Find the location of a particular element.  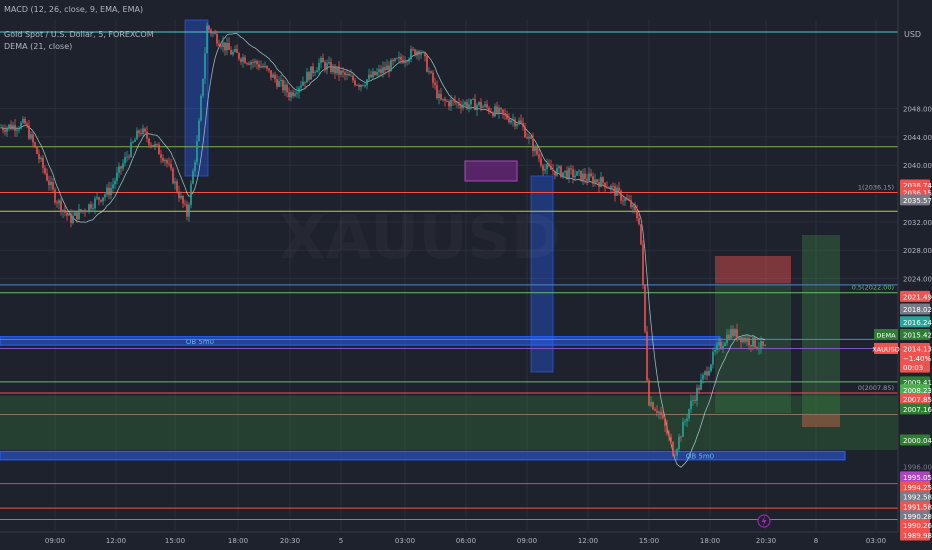

price-label: 2018.02 is located at coordinates (917, 310).